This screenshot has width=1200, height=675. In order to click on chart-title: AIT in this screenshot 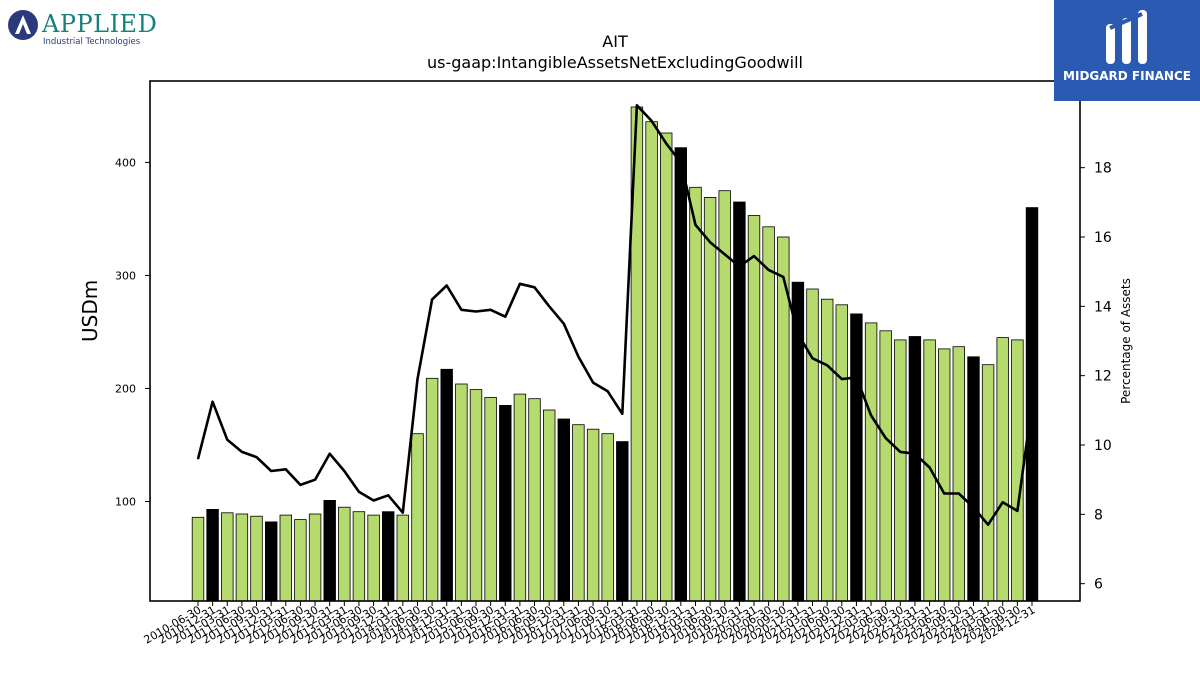, I will do `click(615, 41)`.